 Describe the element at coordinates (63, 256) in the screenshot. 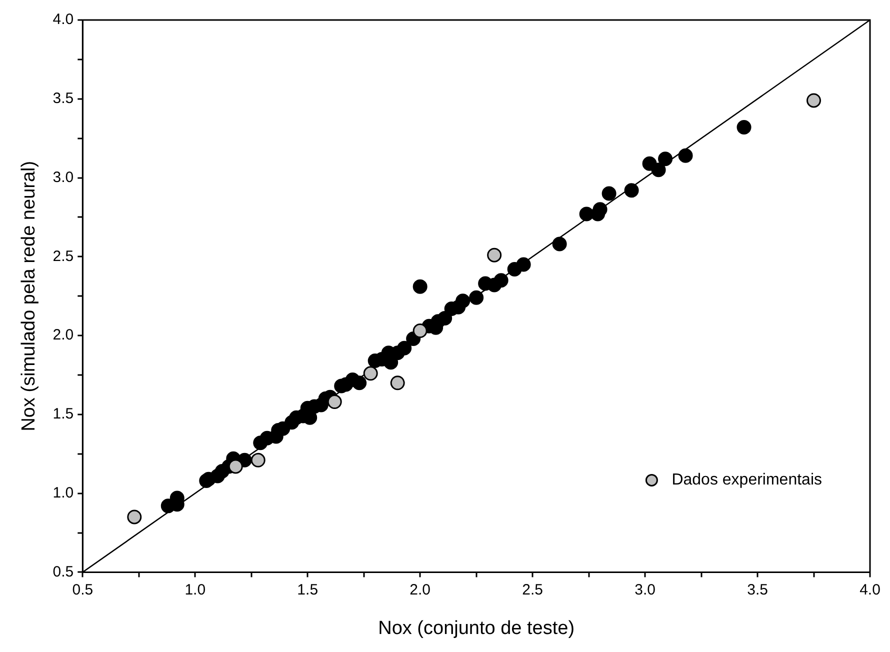

I see `y-tick-label: 2.5` at that location.